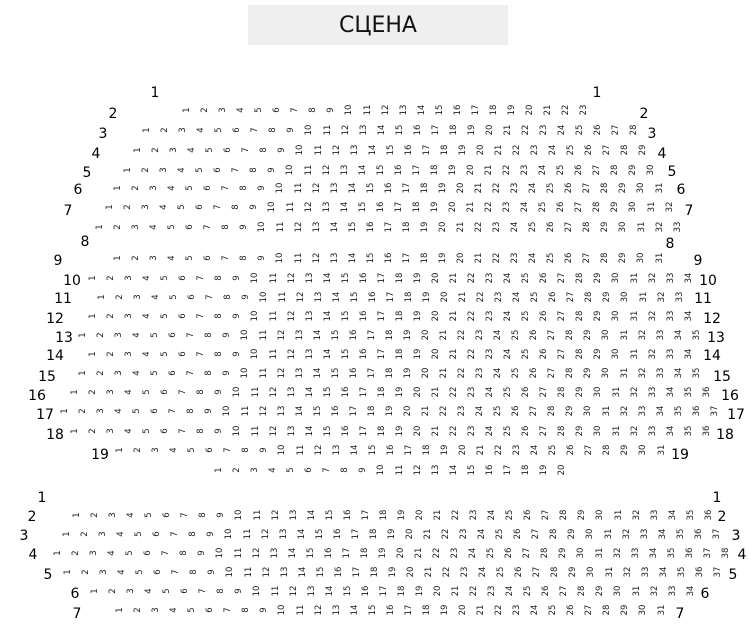 The height and width of the screenshot is (631, 750). I want to click on seat: 8, so click(244, 258).